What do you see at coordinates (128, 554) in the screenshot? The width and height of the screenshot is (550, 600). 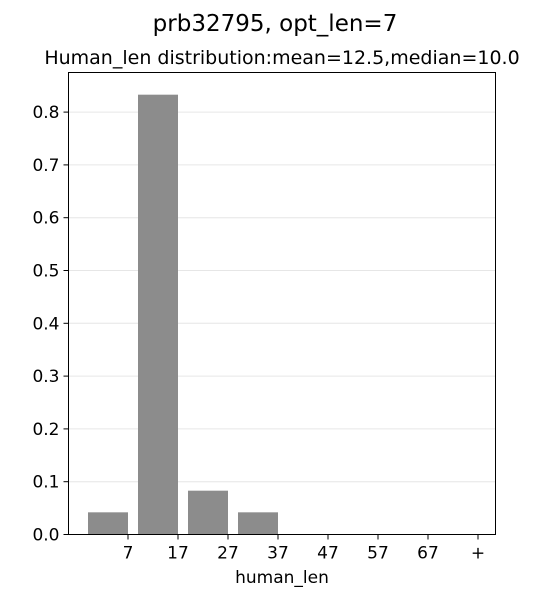 I see `x-tick-label: 7` at bounding box center [128, 554].